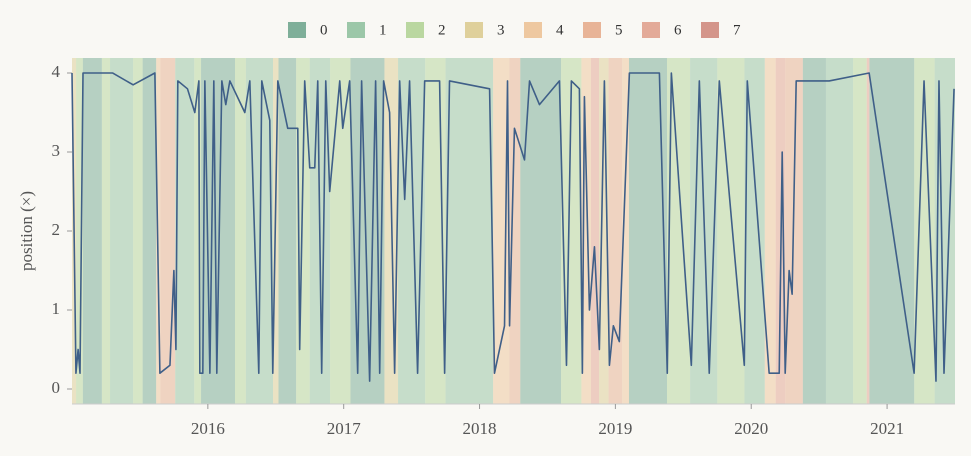 The image size is (971, 456). Describe the element at coordinates (751, 428) in the screenshot. I see `x-tick-label: 2020` at that location.